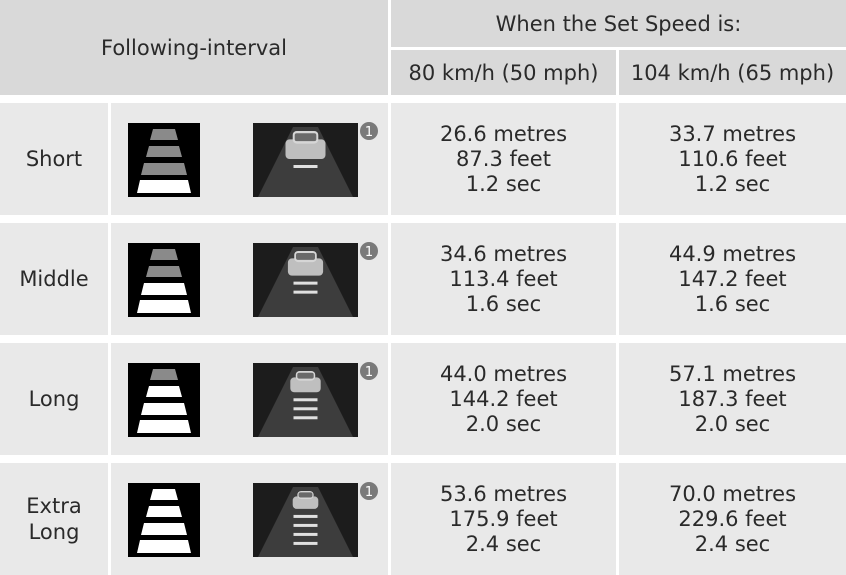 This screenshot has width=846, height=575. I want to click on data-line: 144.2 feet, so click(503, 398).